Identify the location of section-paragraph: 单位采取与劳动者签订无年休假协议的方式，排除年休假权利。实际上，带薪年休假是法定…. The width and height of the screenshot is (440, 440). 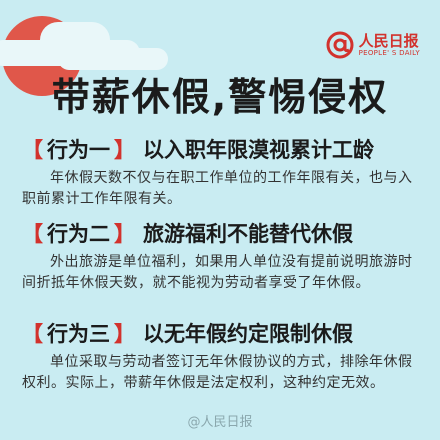
(217, 372).